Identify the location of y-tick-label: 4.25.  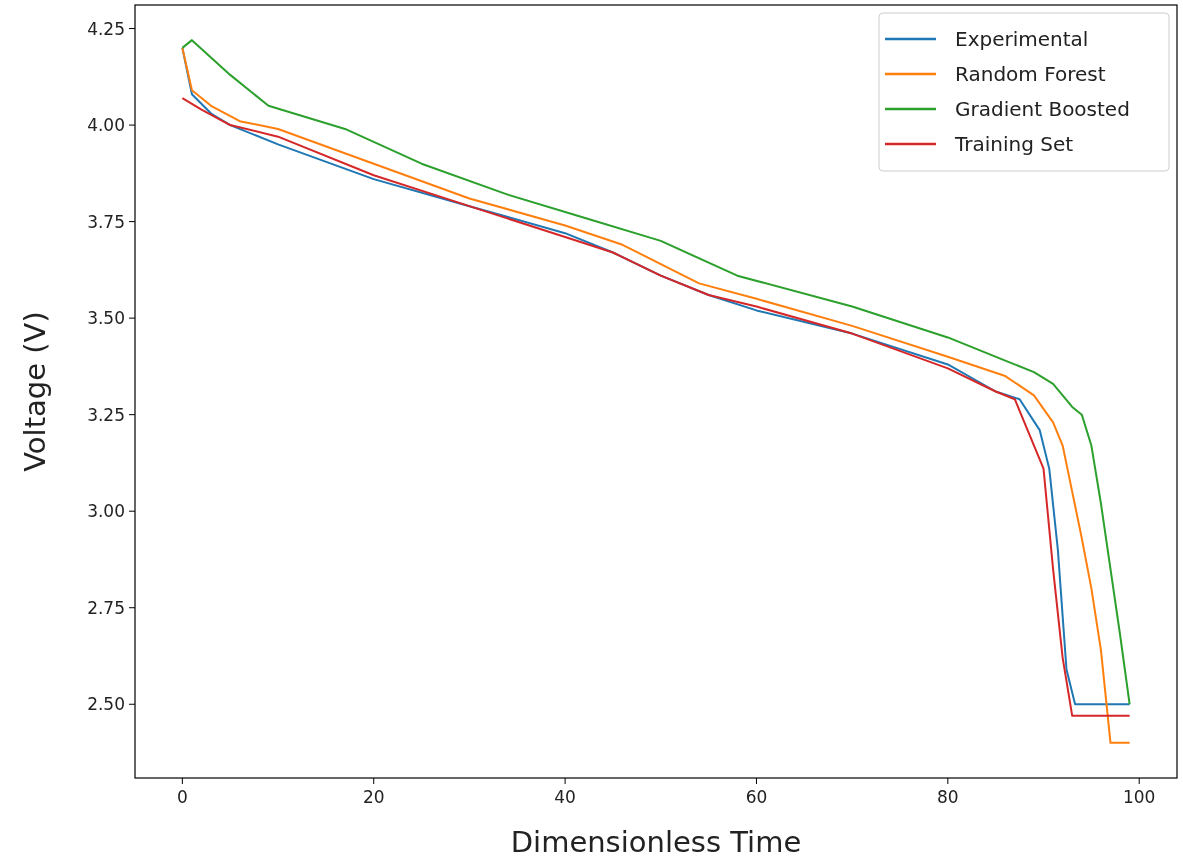
(106, 28).